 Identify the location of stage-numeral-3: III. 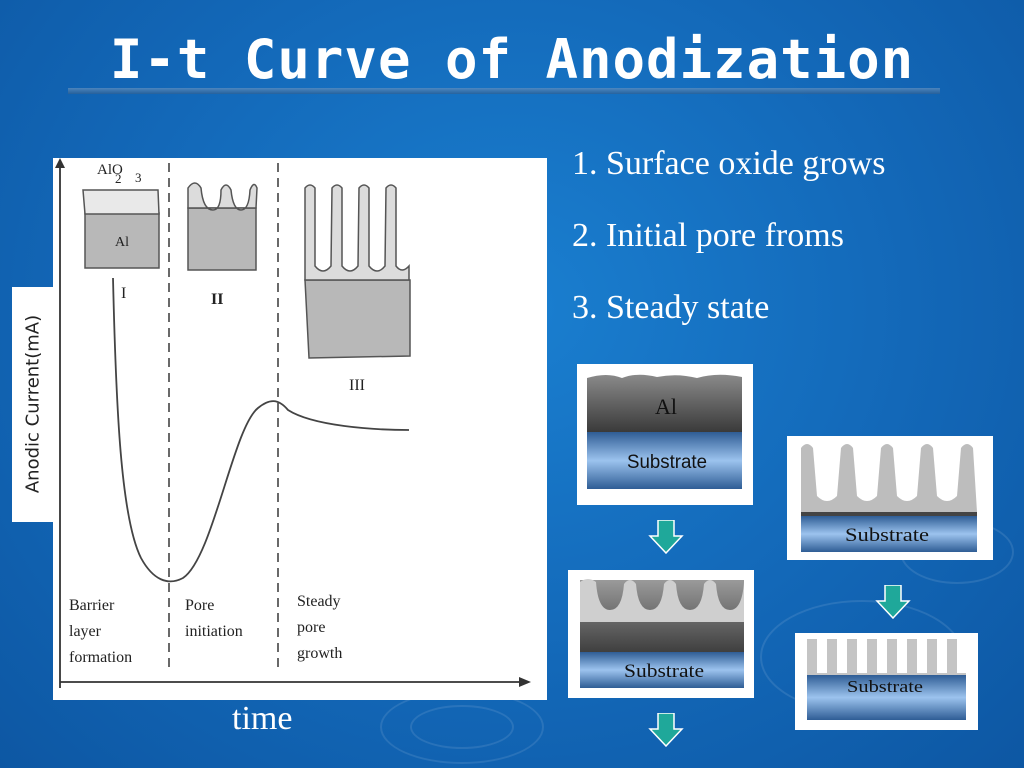
(357, 385).